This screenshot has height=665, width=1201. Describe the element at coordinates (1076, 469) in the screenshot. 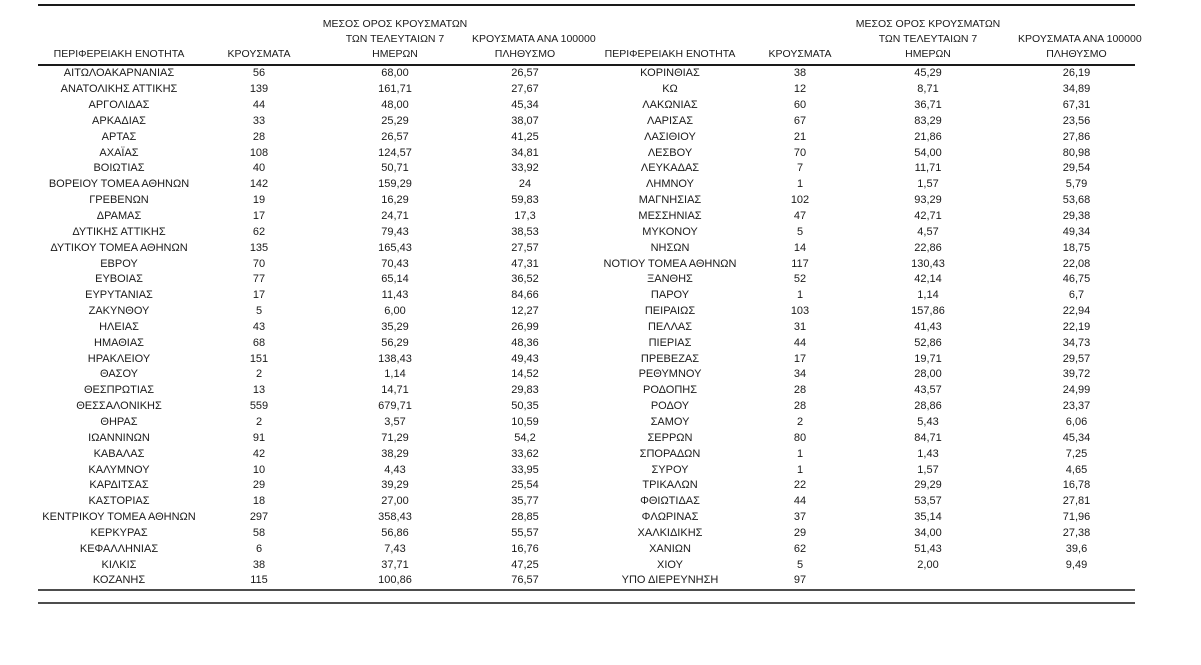

I see `per100k-cell: 4,65` at that location.